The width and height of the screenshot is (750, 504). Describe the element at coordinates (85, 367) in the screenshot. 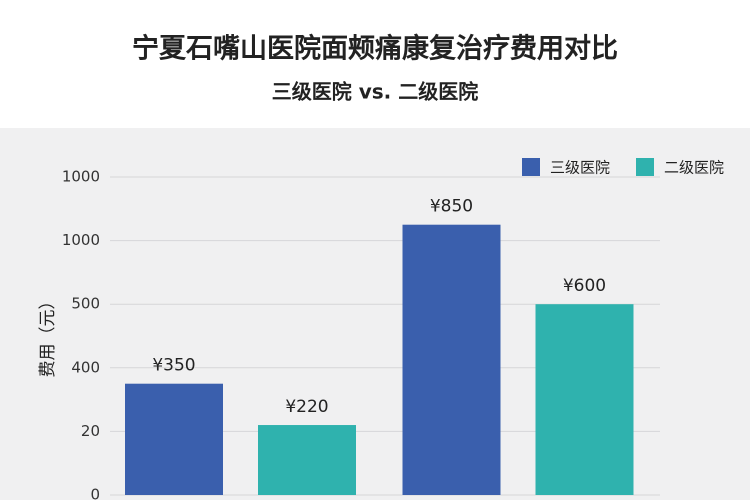

I see `y-tick-label: 400` at that location.